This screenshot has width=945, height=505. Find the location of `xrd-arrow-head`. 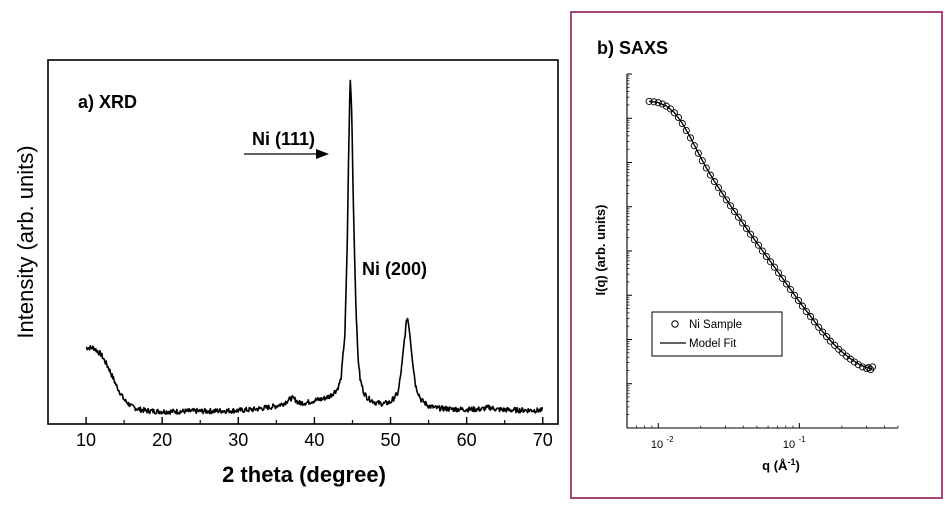

xrd-arrow-head is located at coordinates (322, 154).